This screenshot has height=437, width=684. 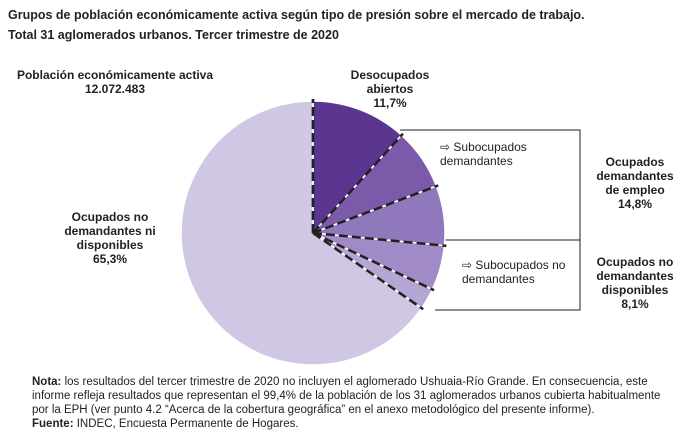 I want to click on slice, so click(x=357, y=167).